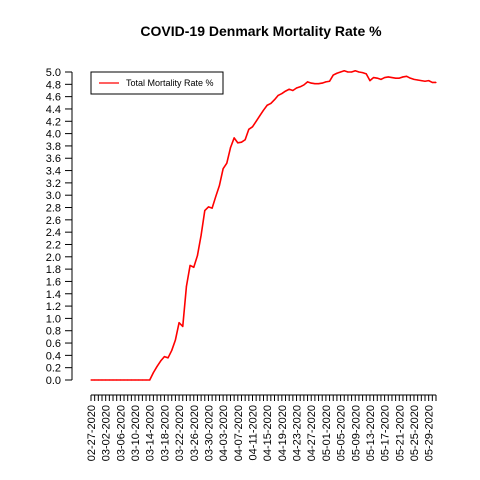 This screenshot has height=480, width=480. I want to click on y-tick-label: 2.0, so click(53, 258).